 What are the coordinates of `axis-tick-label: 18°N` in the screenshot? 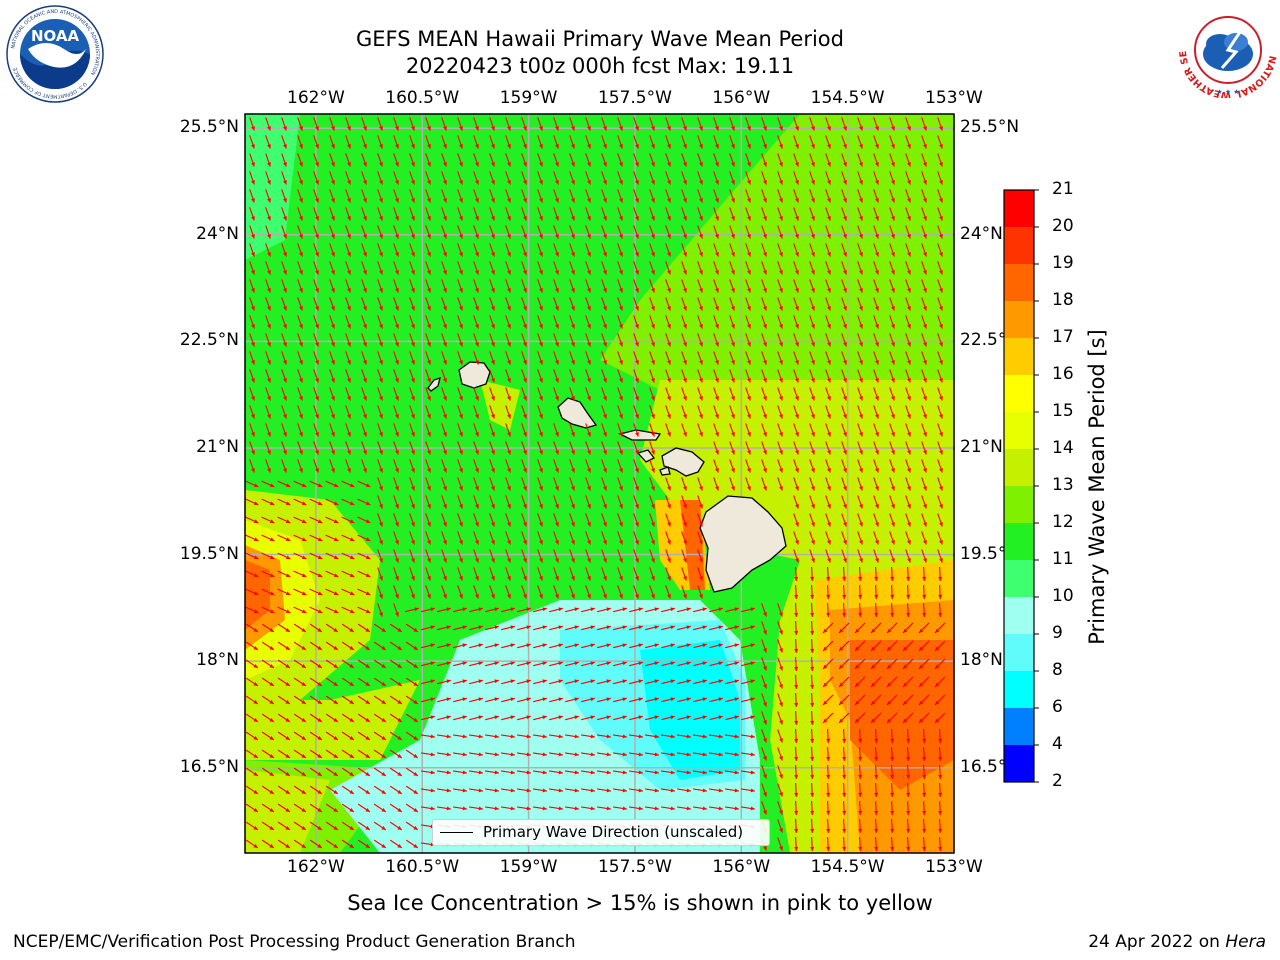 It's located at (217, 660).